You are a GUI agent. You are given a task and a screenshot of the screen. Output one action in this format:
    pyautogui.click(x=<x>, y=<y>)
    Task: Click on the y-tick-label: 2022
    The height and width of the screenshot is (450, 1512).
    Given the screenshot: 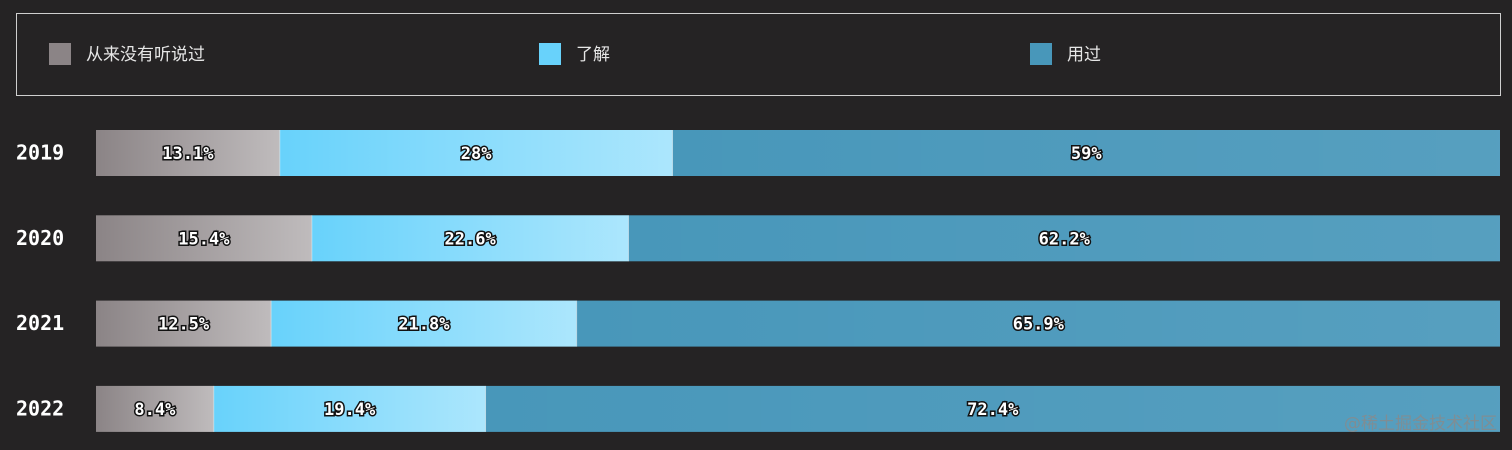 What is the action you would take?
    pyautogui.click(x=40, y=408)
    